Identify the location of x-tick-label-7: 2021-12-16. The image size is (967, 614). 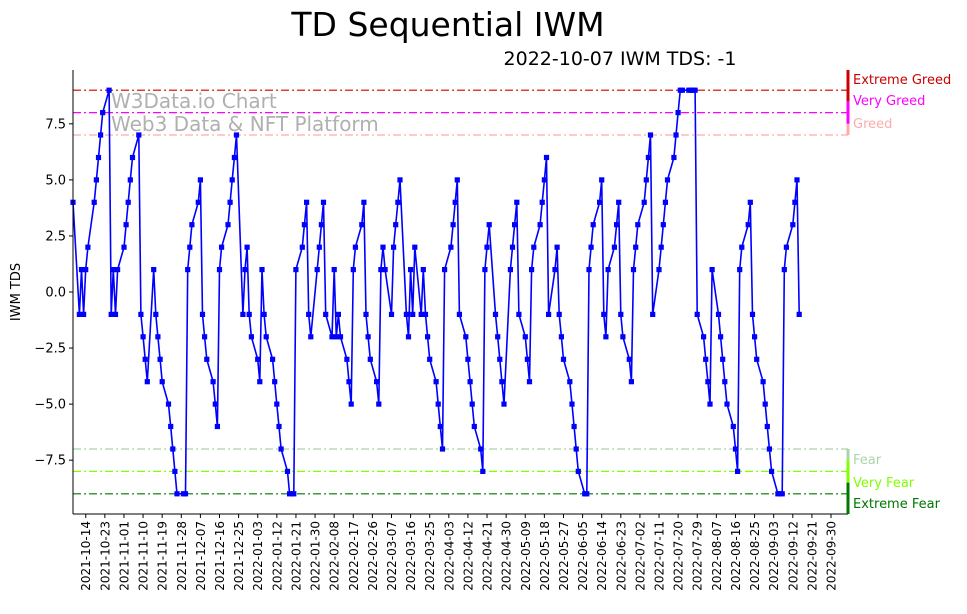
(220, 556).